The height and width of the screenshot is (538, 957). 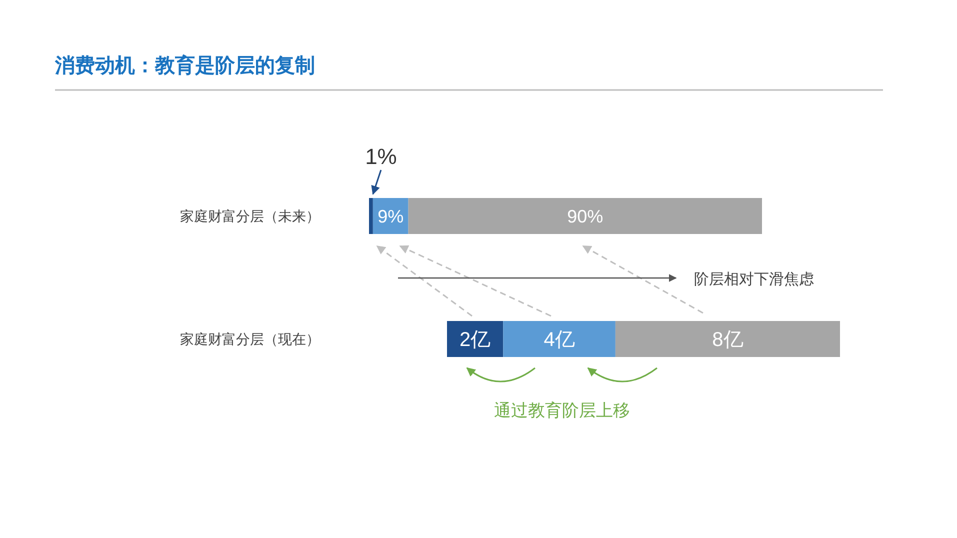 What do you see at coordinates (250, 216) in the screenshot?
I see `y-tick-label: 家庭财富分层（未来）` at bounding box center [250, 216].